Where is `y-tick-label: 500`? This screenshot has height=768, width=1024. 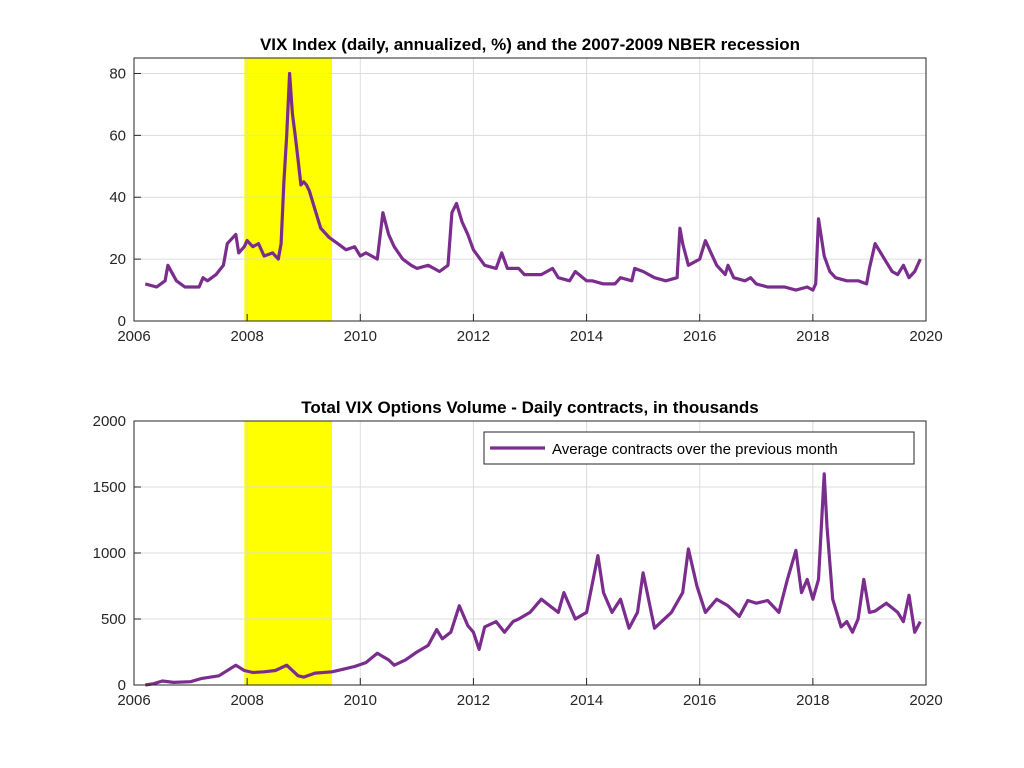
y-tick-label: 500 is located at coordinates (113, 619).